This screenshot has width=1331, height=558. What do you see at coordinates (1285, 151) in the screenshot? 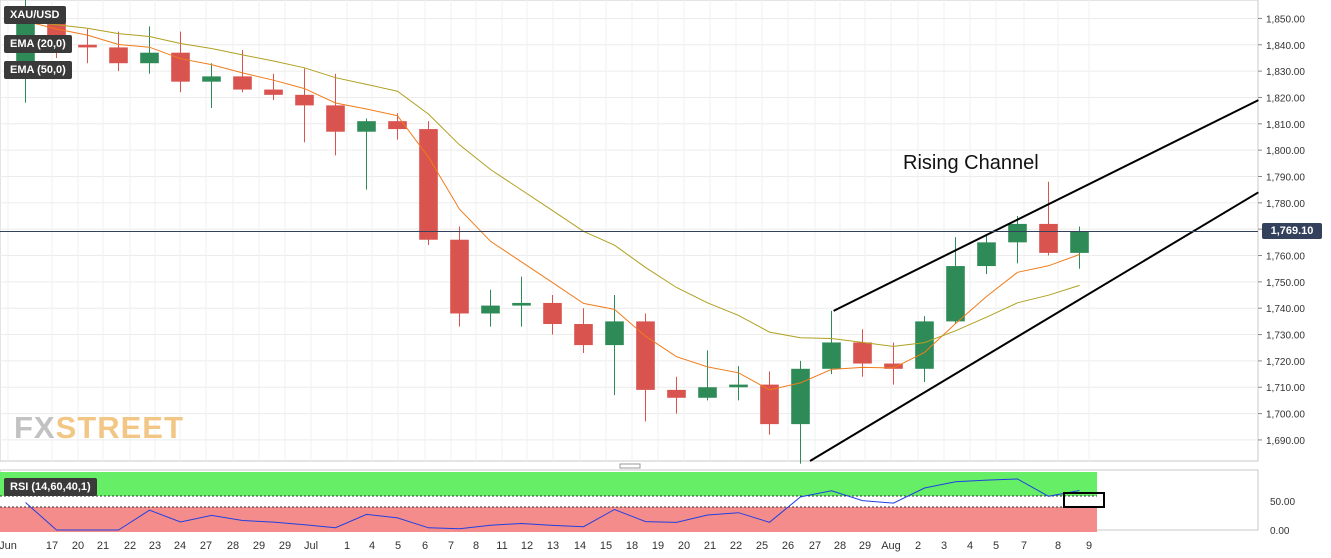
I see `price-tick-label: 1,800.00` at bounding box center [1285, 151].